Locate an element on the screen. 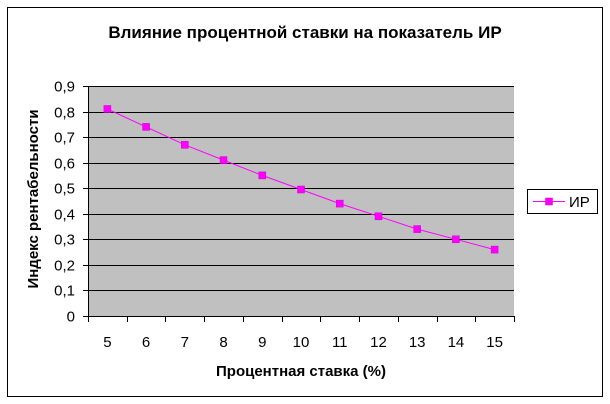  x-tick-label: 11 is located at coordinates (340, 342).